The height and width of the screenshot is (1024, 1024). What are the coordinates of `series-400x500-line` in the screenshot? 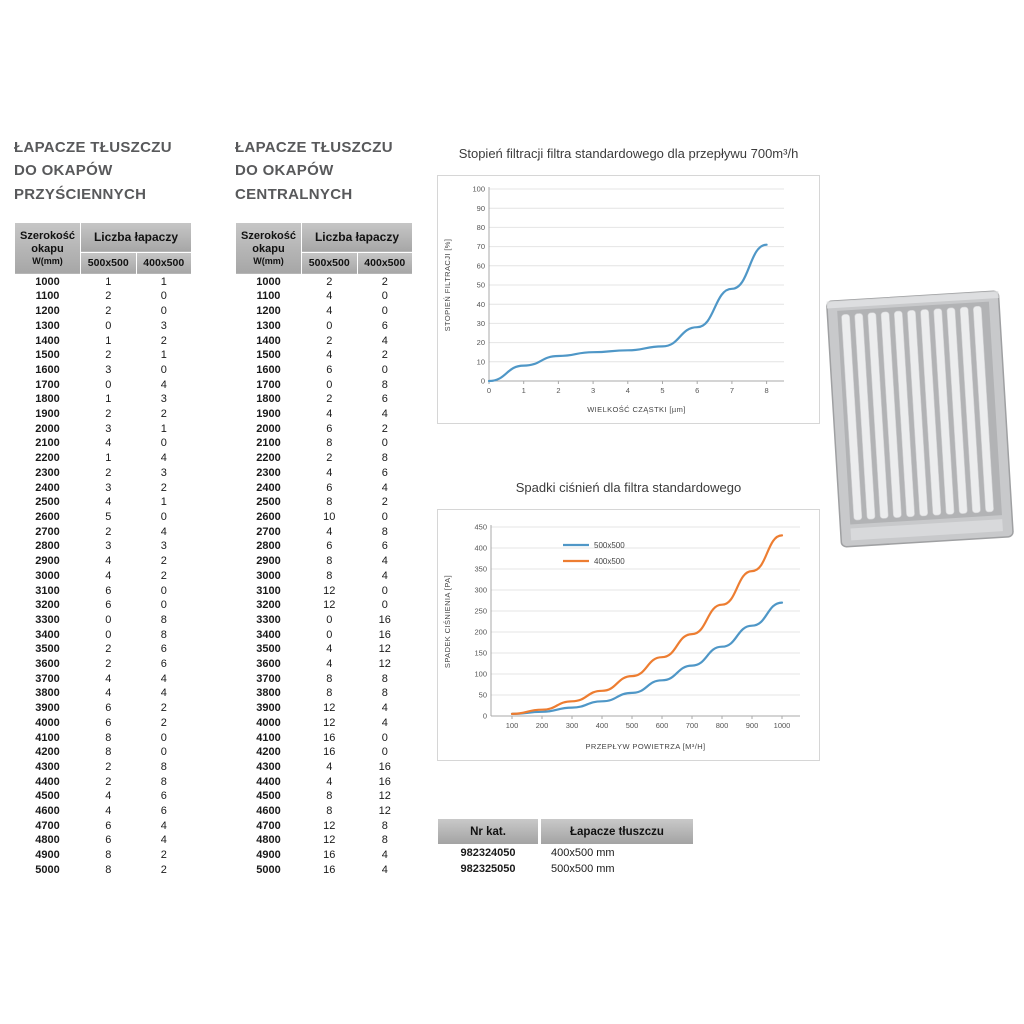 It's located at (647, 624).